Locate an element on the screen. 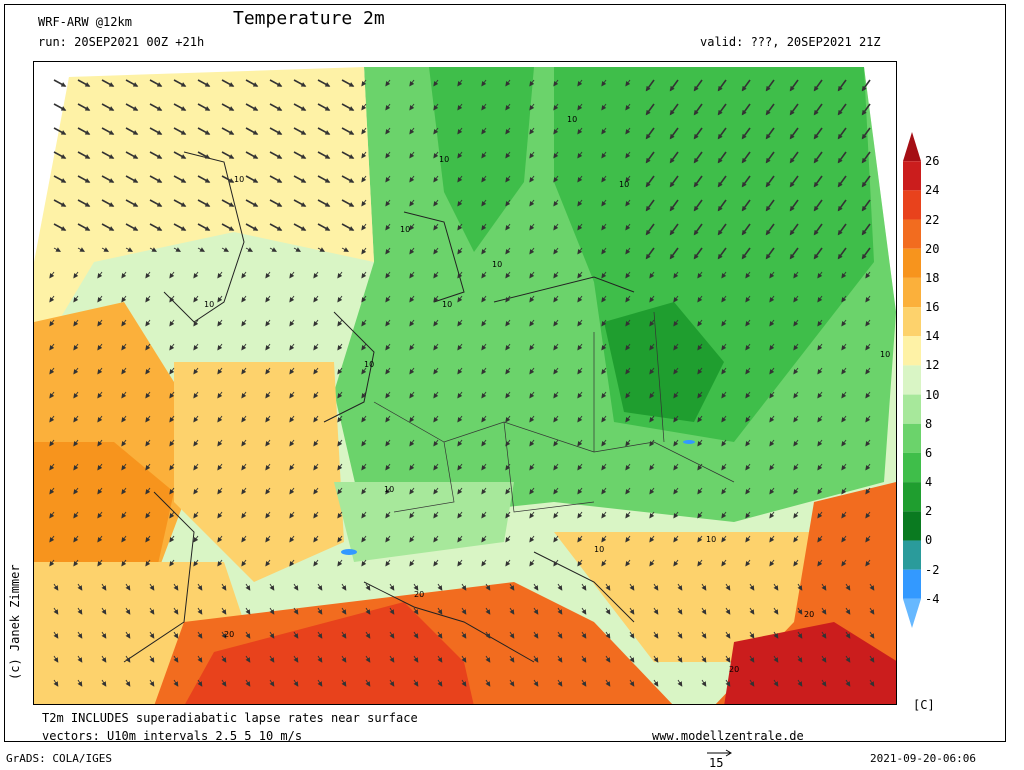  grads-label: GrADS: COLA/IGES is located at coordinates (59, 758).